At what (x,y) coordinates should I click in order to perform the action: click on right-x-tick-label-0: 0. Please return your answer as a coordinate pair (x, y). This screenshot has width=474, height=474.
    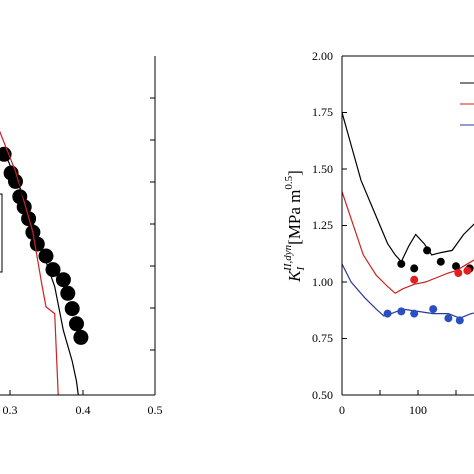
    Looking at the image, I should click on (342, 410).